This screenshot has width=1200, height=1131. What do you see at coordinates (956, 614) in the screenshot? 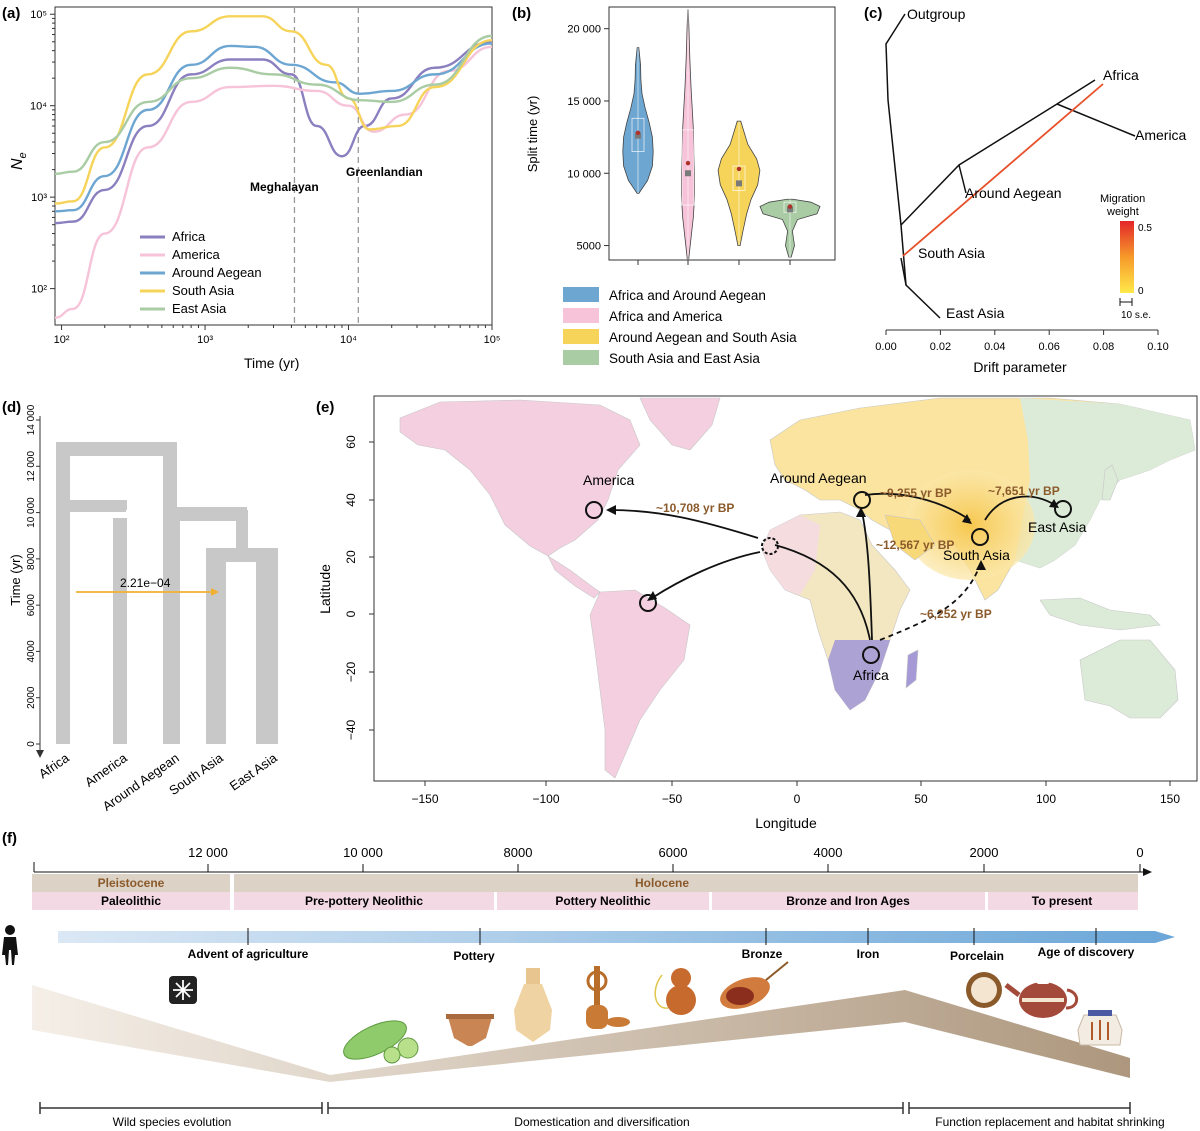
I see `route-label-africa-southasia: ~6,252 yr BP` at bounding box center [956, 614].